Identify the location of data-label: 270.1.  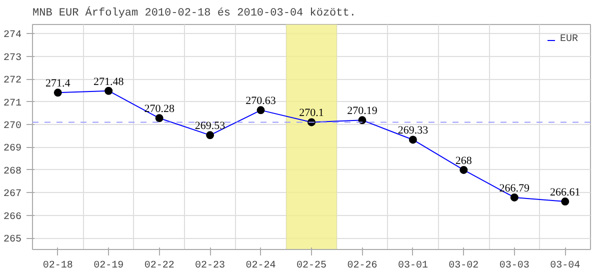
(311, 113).